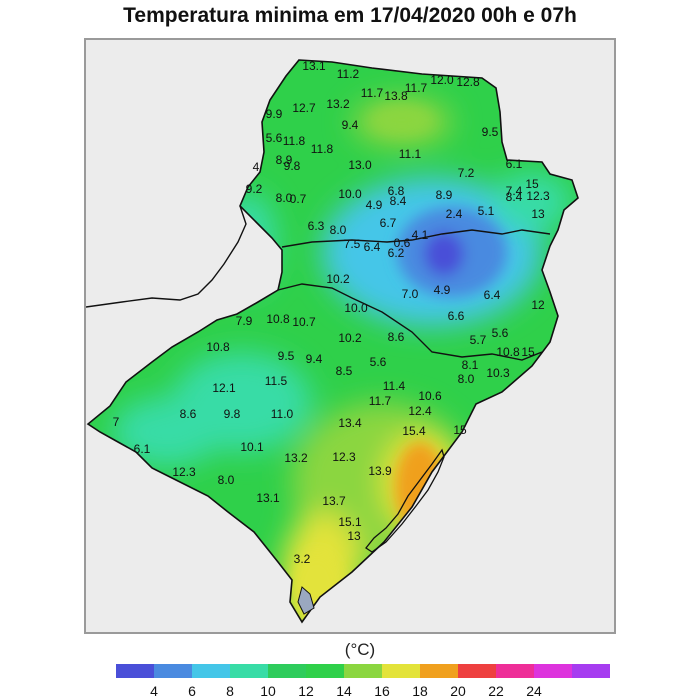  What do you see at coordinates (410, 322) in the screenshot?
I see `state-border-sc-rs` at bounding box center [410, 322].